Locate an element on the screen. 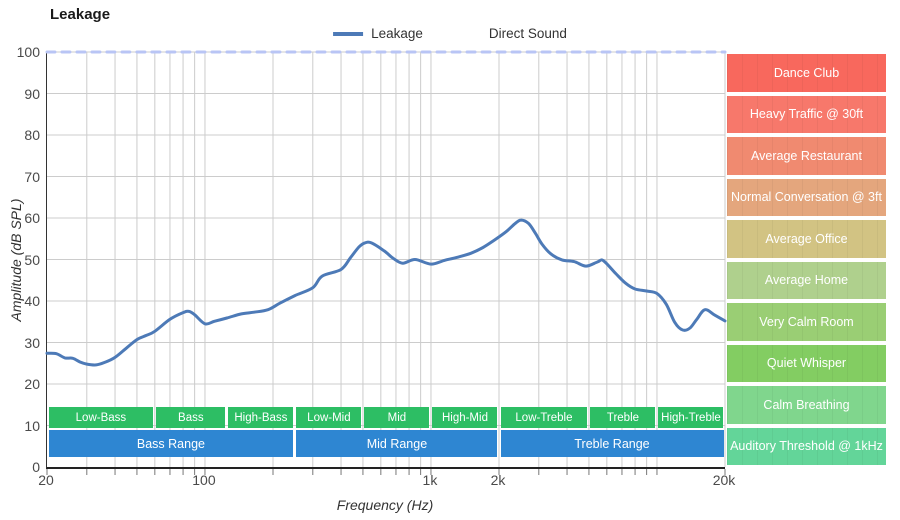  y-tick-label: 50 is located at coordinates (32, 259).